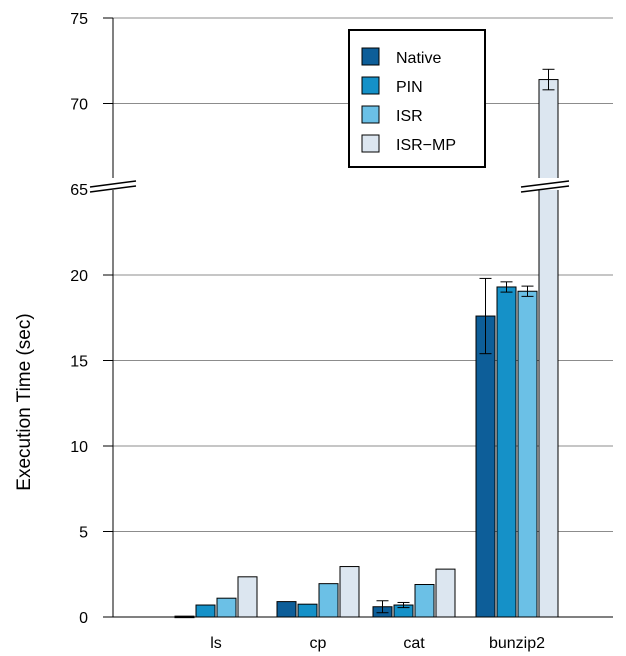  Describe the element at coordinates (24, 401) in the screenshot. I see `y-axis-title: Execution Time (sec)` at that location.